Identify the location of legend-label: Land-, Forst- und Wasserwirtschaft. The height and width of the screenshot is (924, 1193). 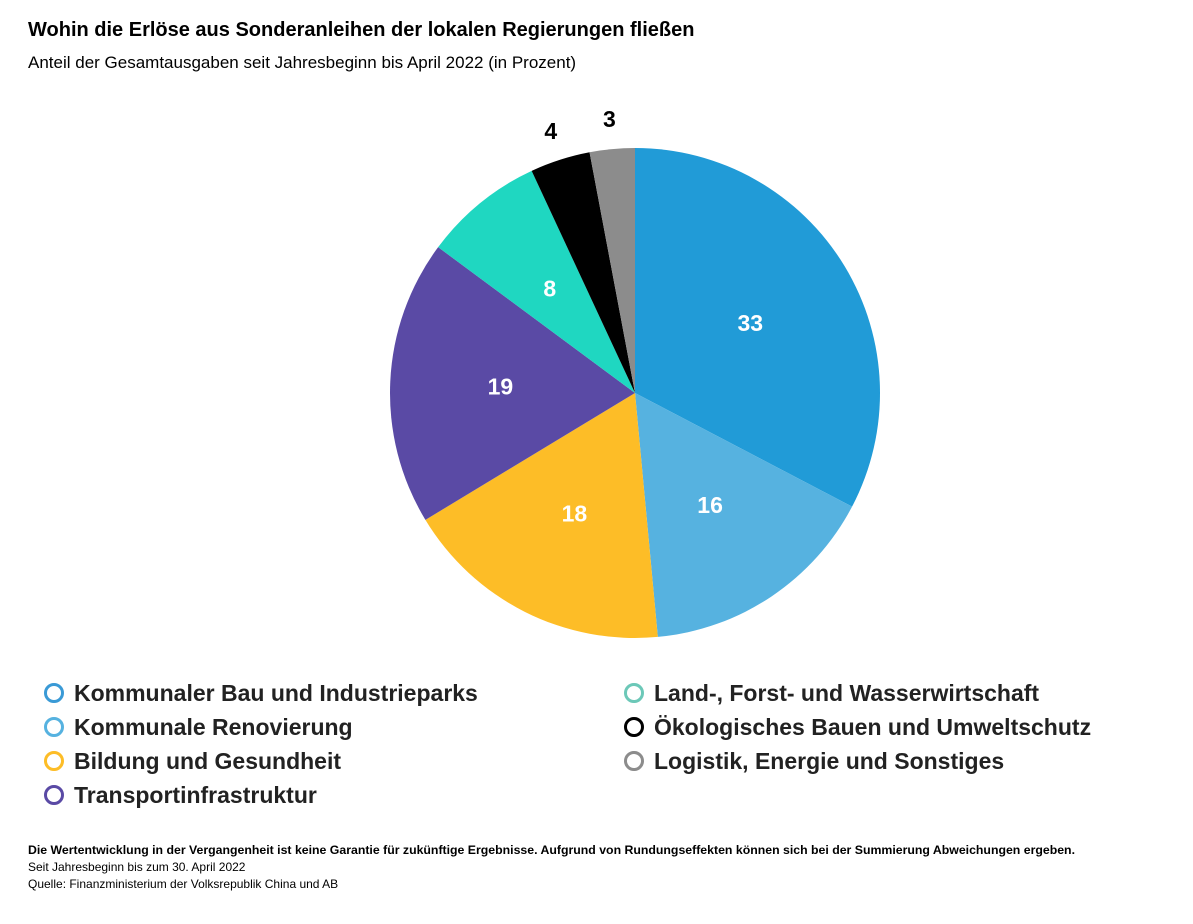
(847, 692).